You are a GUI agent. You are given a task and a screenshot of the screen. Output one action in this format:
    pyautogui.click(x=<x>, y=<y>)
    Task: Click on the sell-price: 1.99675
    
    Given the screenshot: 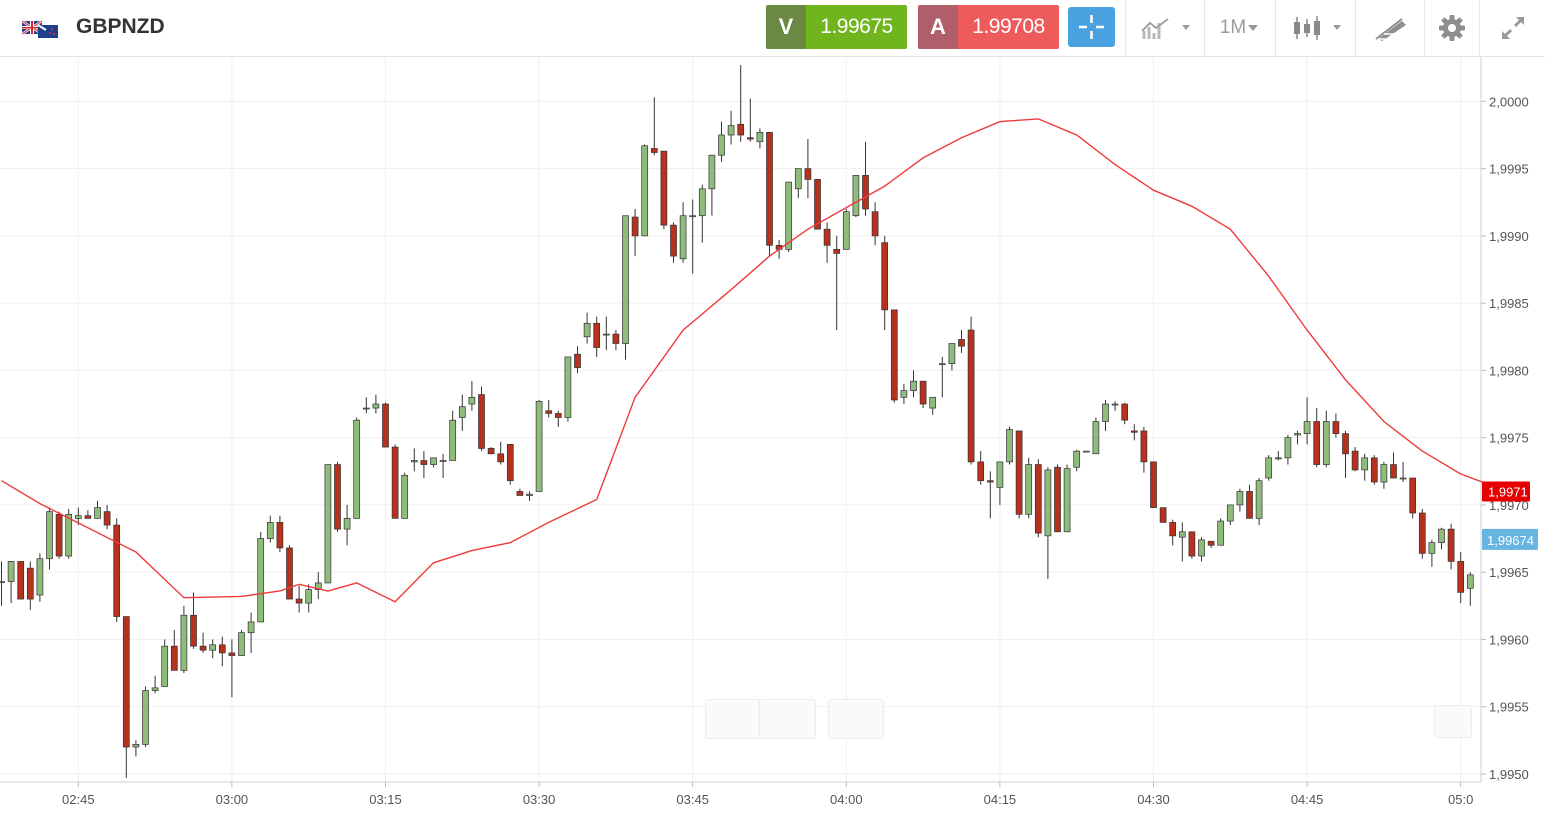 What is the action you would take?
    pyautogui.click(x=856, y=27)
    